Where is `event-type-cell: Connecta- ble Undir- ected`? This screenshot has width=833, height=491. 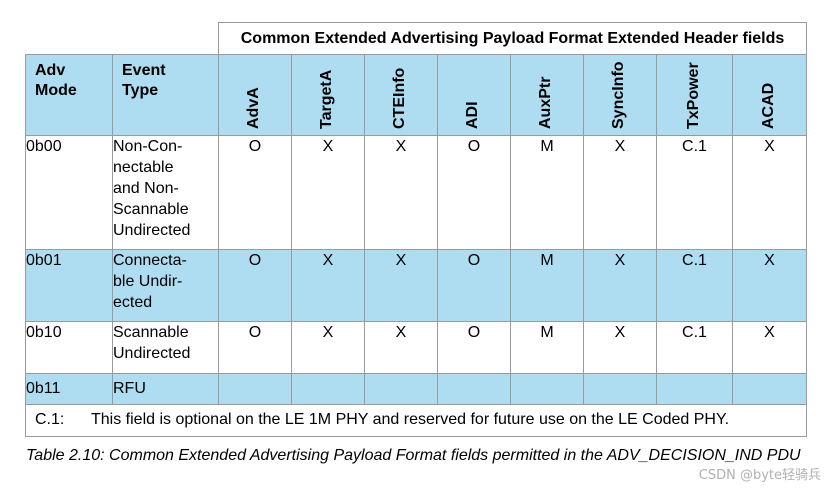
event-type-cell: Connecta- ble Undir- ected is located at coordinates (165, 285).